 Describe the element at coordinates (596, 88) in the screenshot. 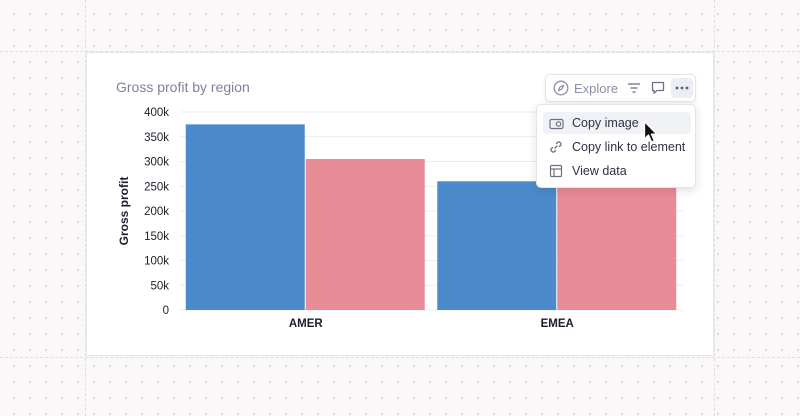

I see `explore-label: Explore` at that location.